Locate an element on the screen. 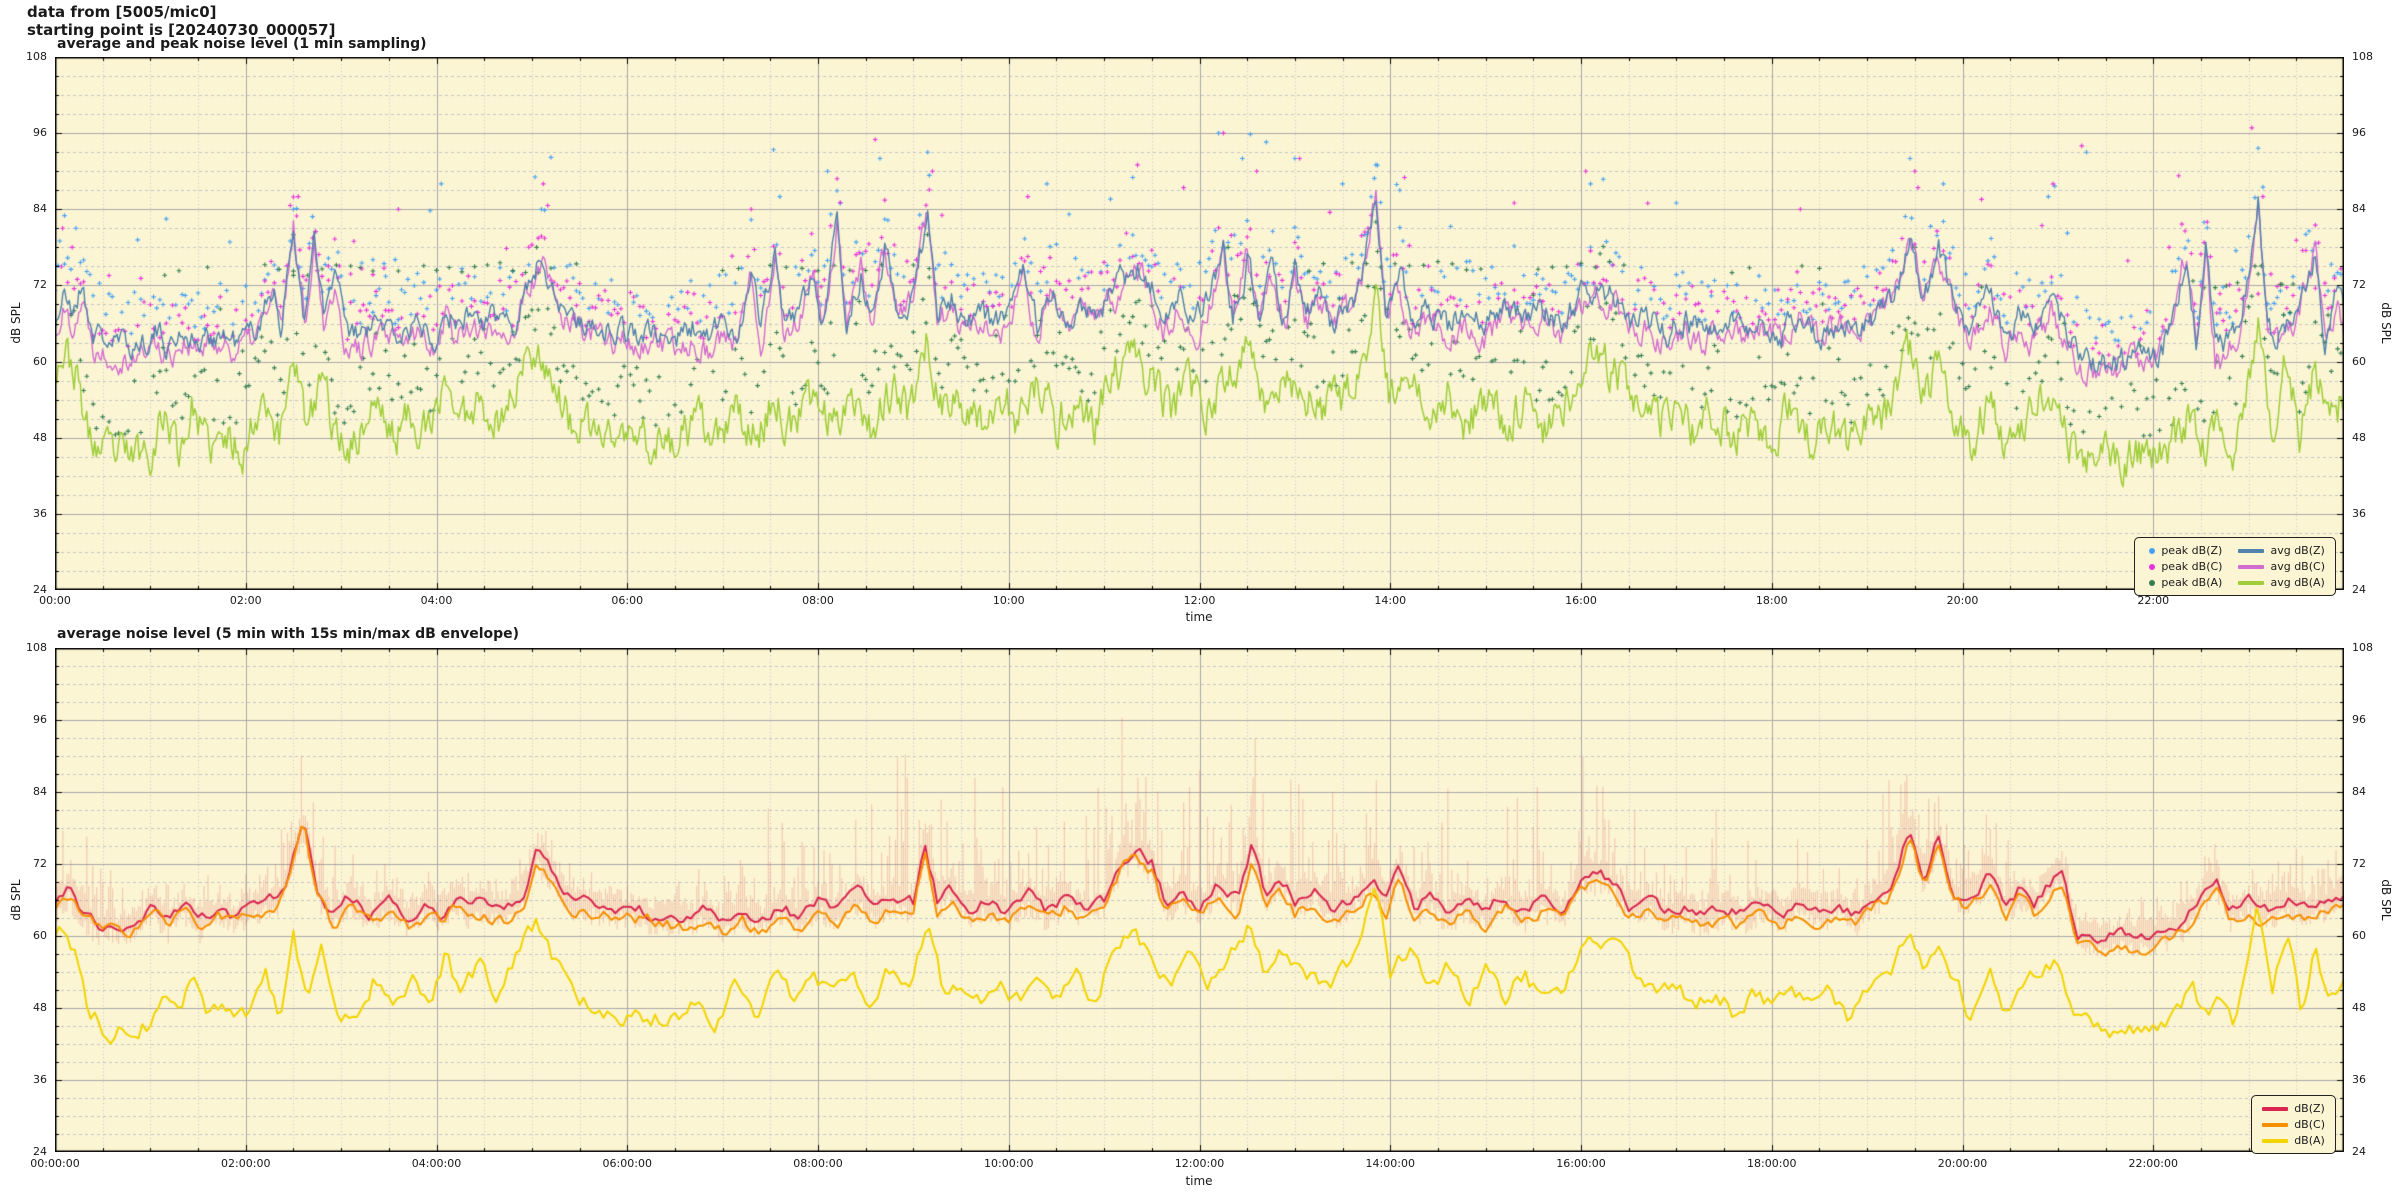  legend-label: dB(A) is located at coordinates (2309, 1140).